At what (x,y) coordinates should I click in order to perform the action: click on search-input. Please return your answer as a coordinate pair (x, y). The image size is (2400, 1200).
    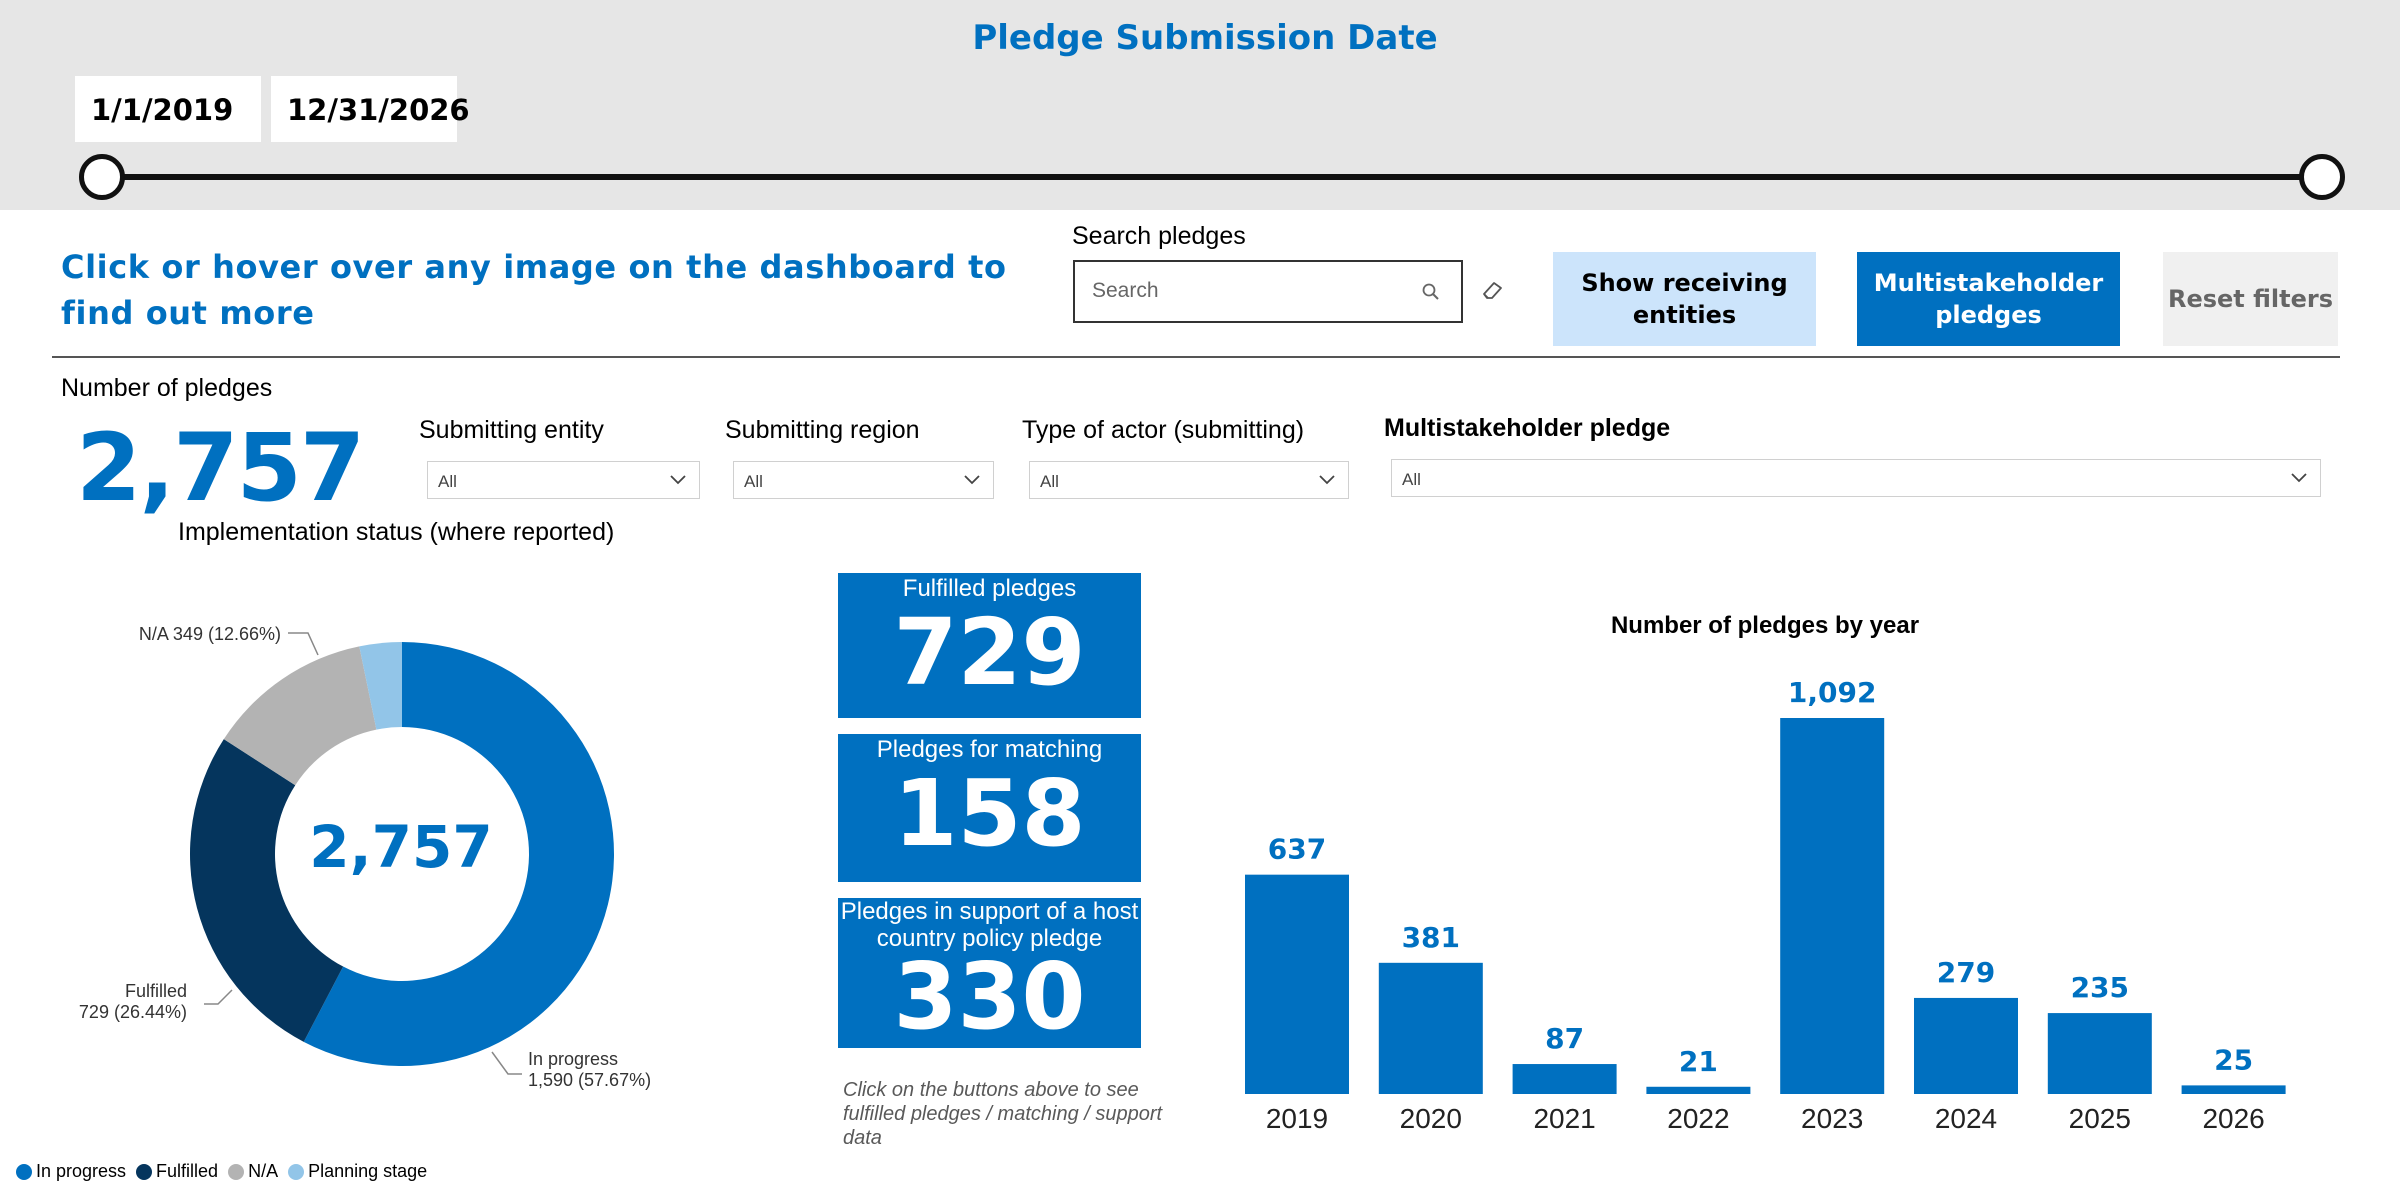
    Looking at the image, I should click on (1235, 291).